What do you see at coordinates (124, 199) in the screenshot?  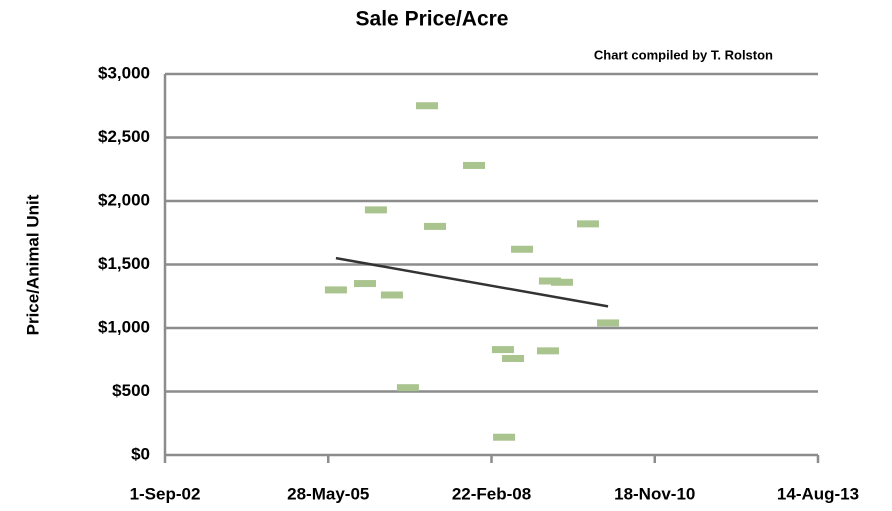 I see `y-tick-label: $2,000` at bounding box center [124, 199].